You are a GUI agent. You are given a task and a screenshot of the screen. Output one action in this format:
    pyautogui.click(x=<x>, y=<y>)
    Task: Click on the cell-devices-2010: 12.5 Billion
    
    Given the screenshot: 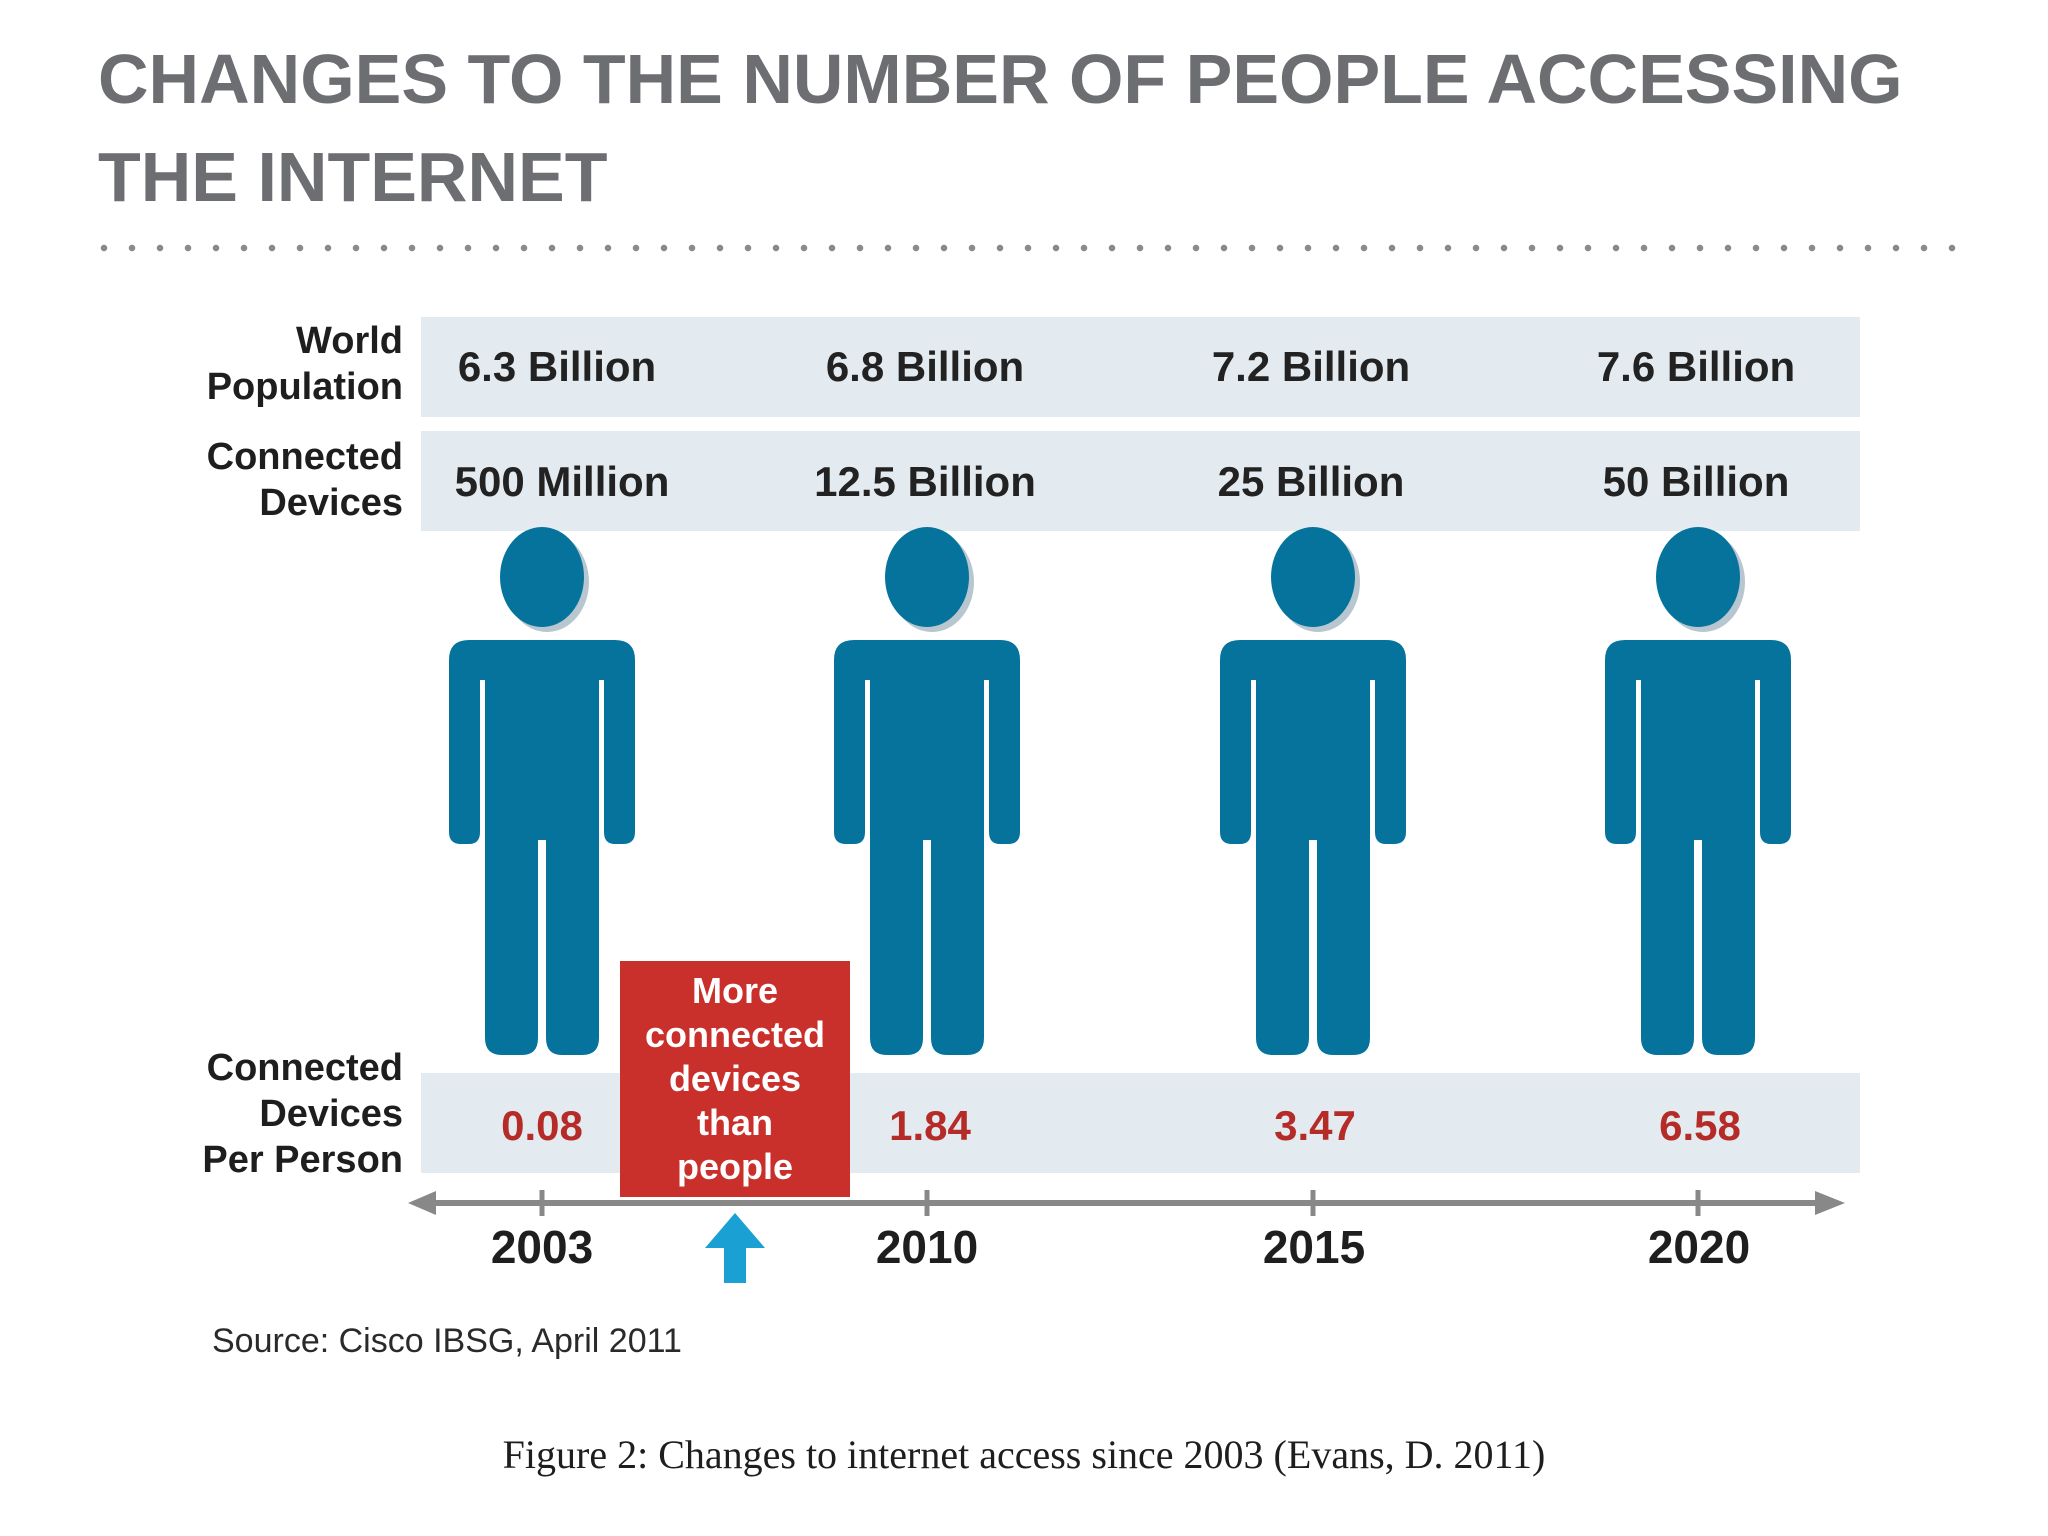 What is the action you would take?
    pyautogui.click(x=925, y=481)
    